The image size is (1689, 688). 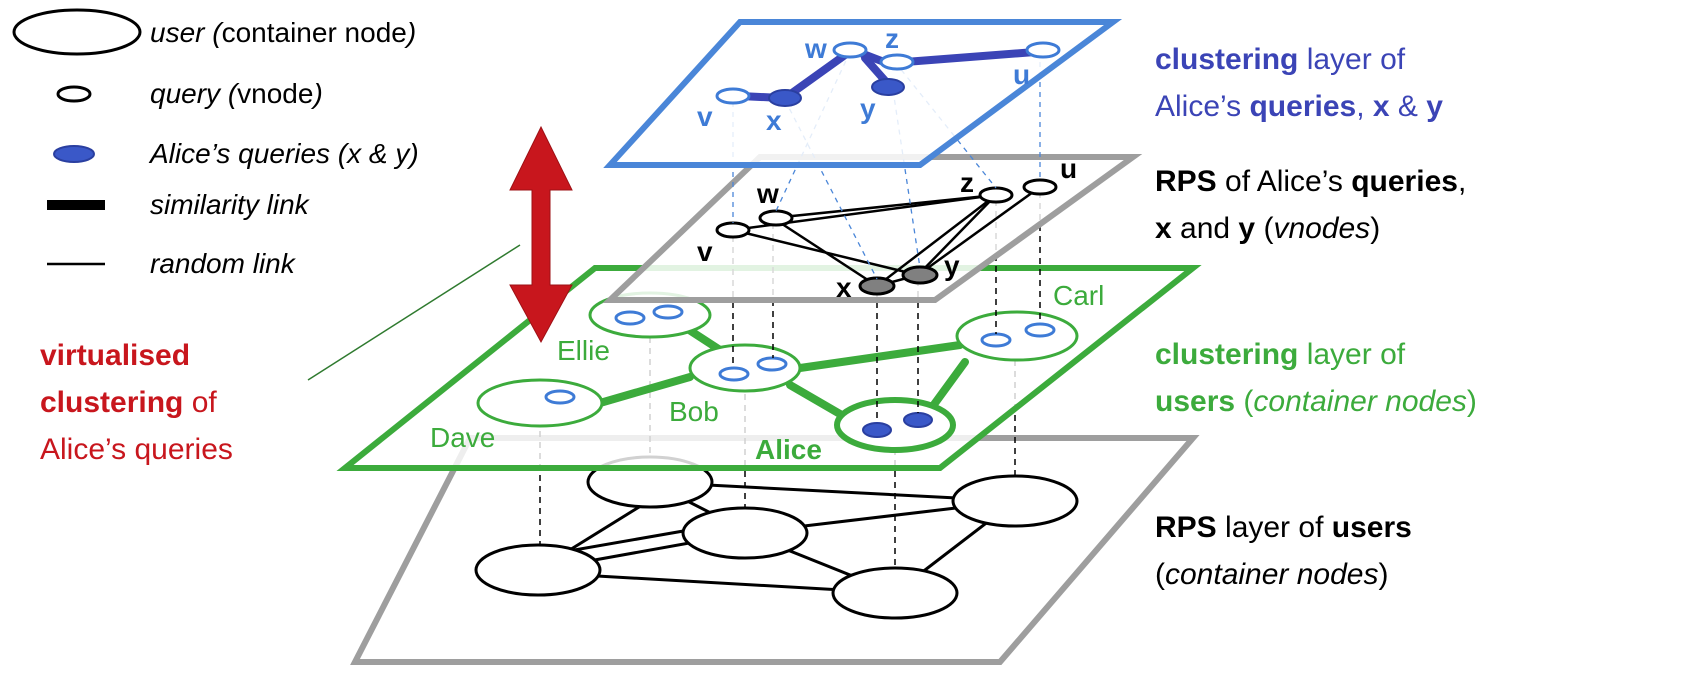 I want to click on queries-clustering-layer: v w x y z u, so click(x=863, y=93).